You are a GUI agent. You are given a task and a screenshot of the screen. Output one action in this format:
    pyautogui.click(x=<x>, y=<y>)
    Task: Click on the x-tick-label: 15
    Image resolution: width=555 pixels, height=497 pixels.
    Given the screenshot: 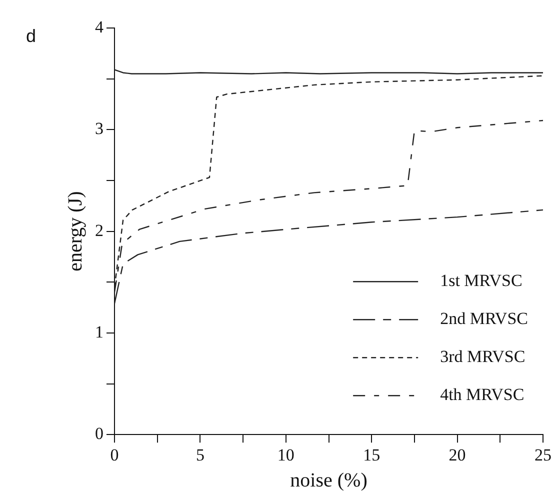 What is the action you would take?
    pyautogui.click(x=371, y=454)
    